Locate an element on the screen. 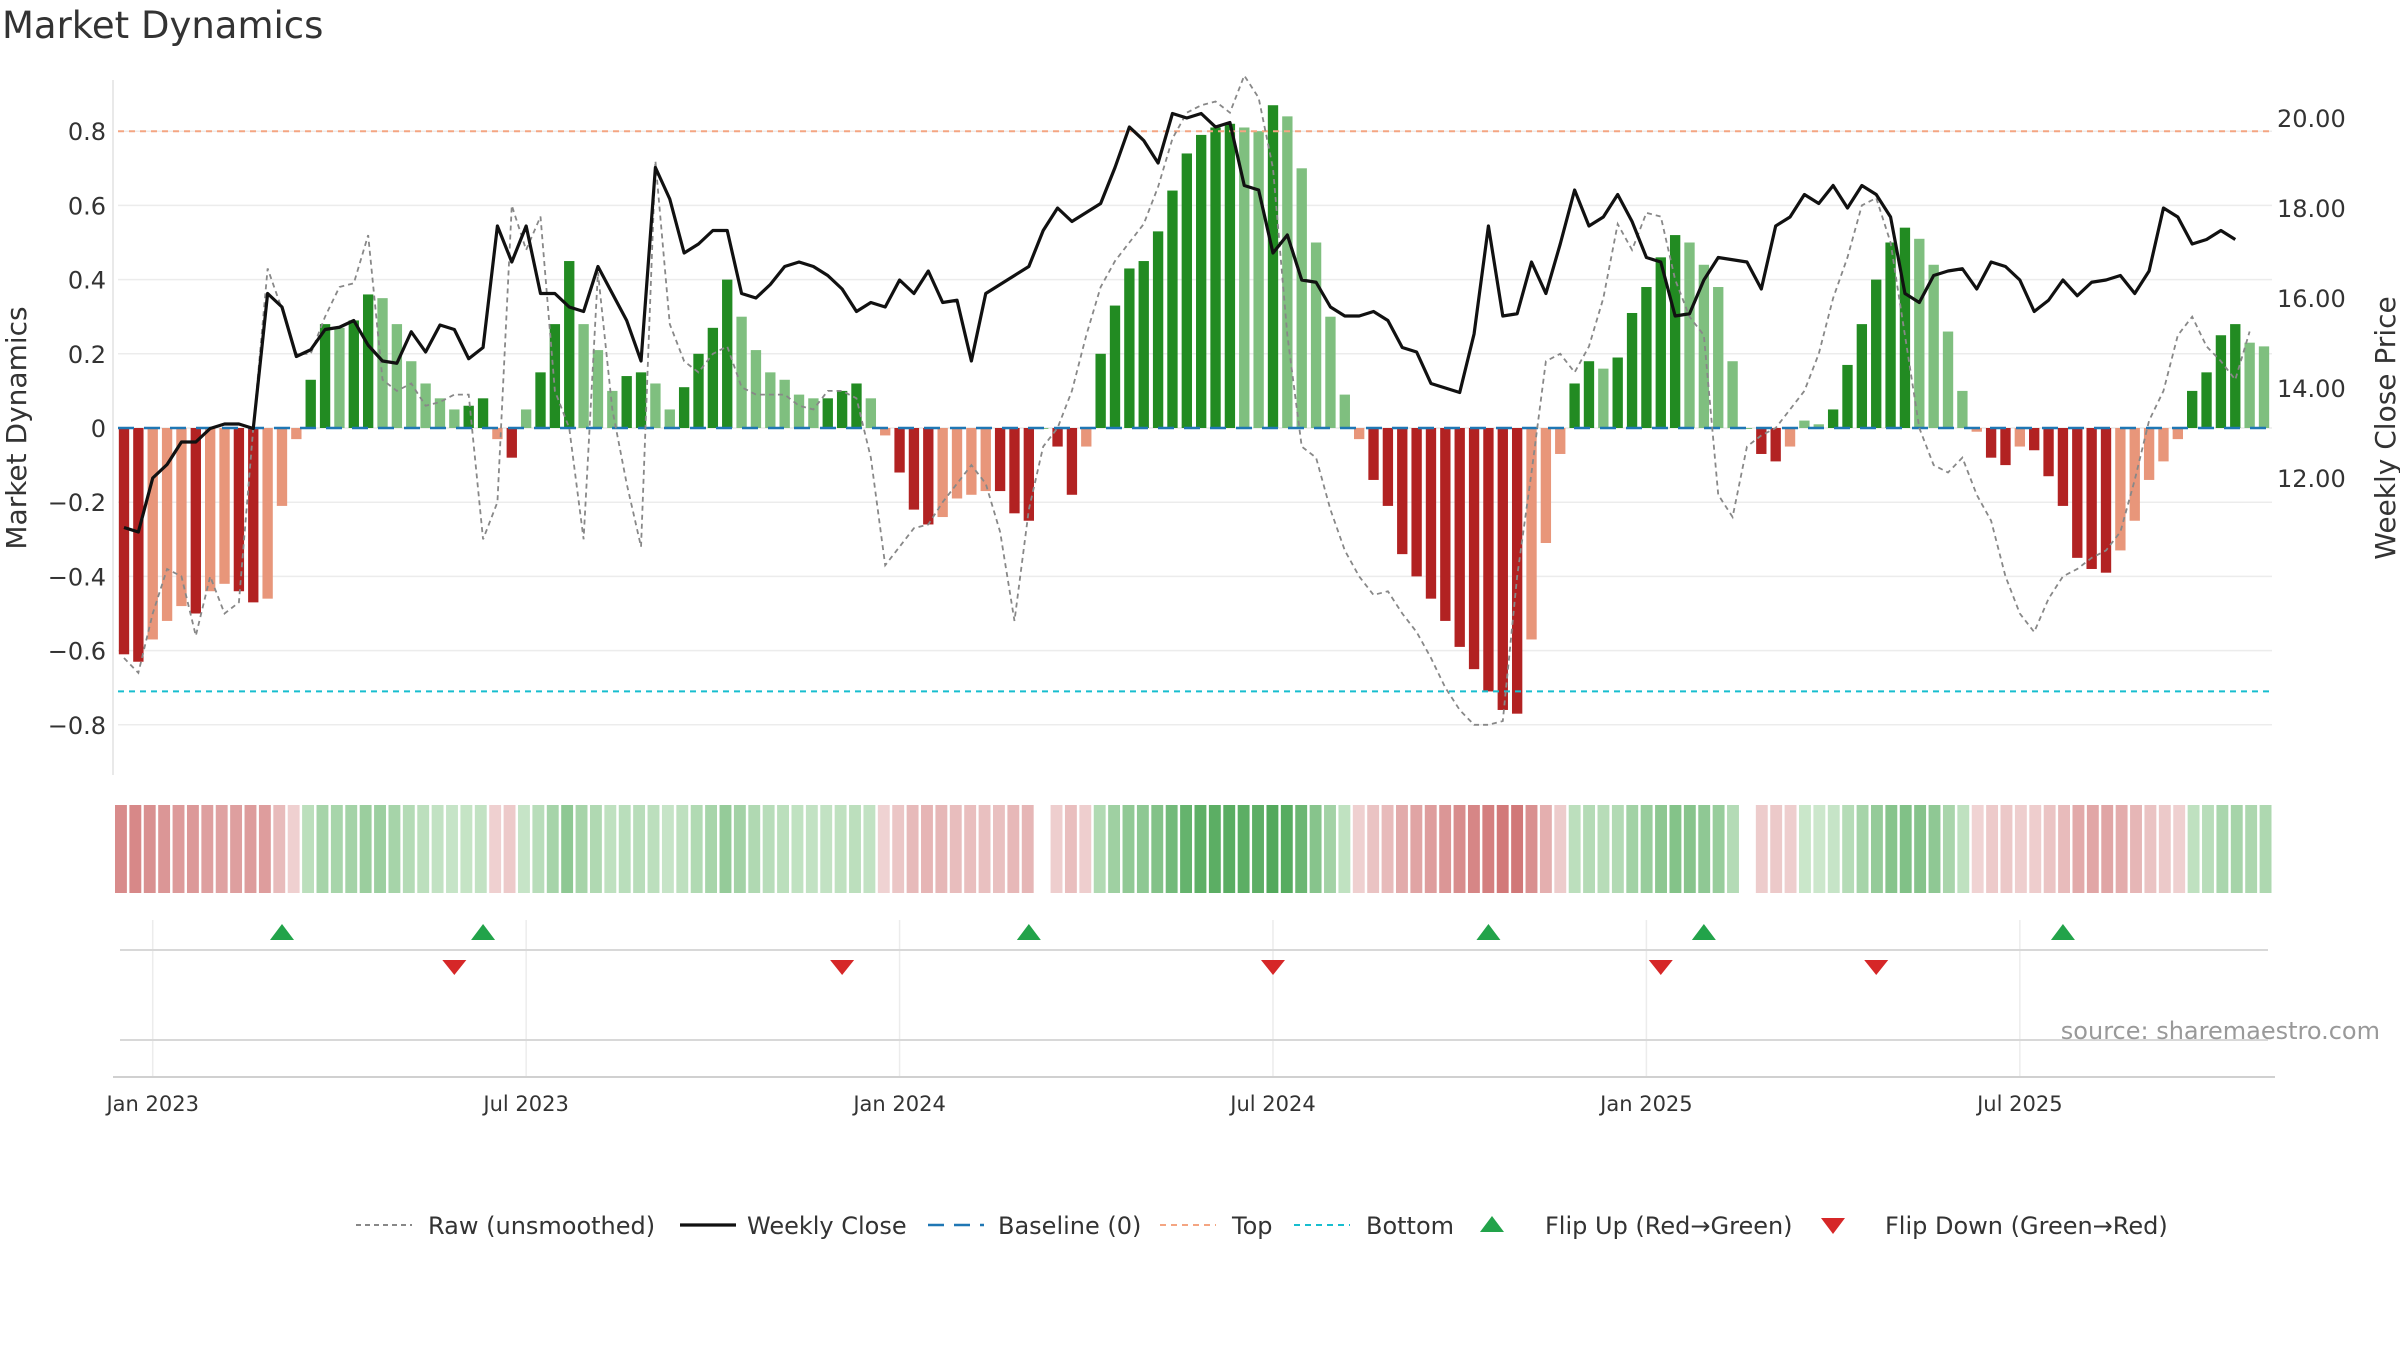  x-tick-label: Jul 2025 is located at coordinates (2018, 1104).